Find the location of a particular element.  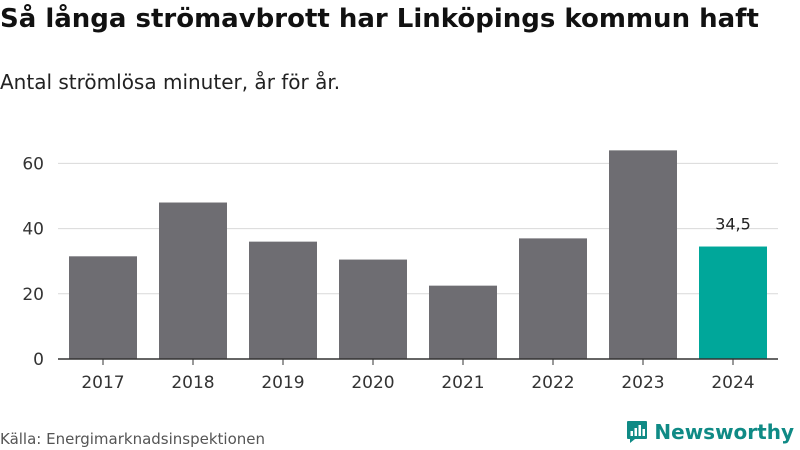

y-tick-label: 20 is located at coordinates (33, 295).